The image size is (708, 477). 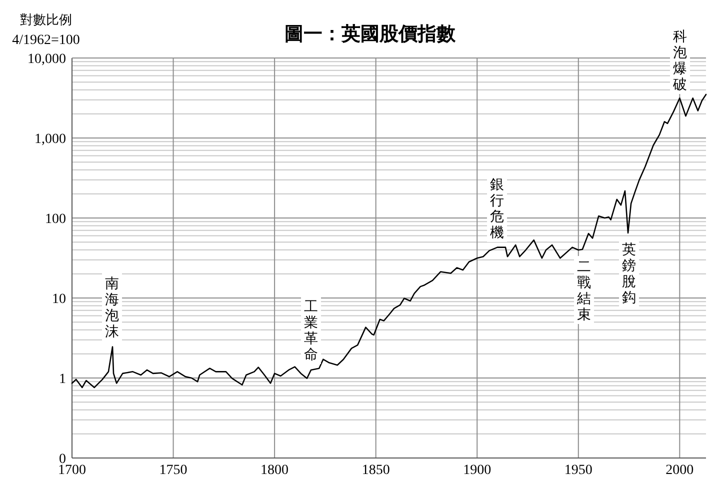 What do you see at coordinates (50, 139) in the screenshot?
I see `y-tick-label: 1,000` at bounding box center [50, 139].